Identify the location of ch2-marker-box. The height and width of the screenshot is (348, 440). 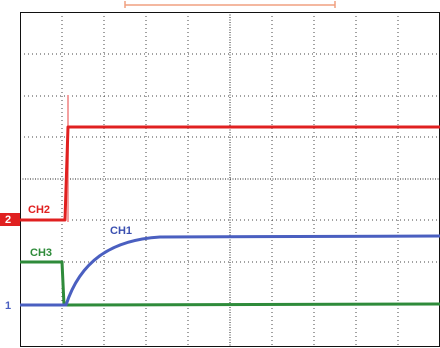
(10, 219).